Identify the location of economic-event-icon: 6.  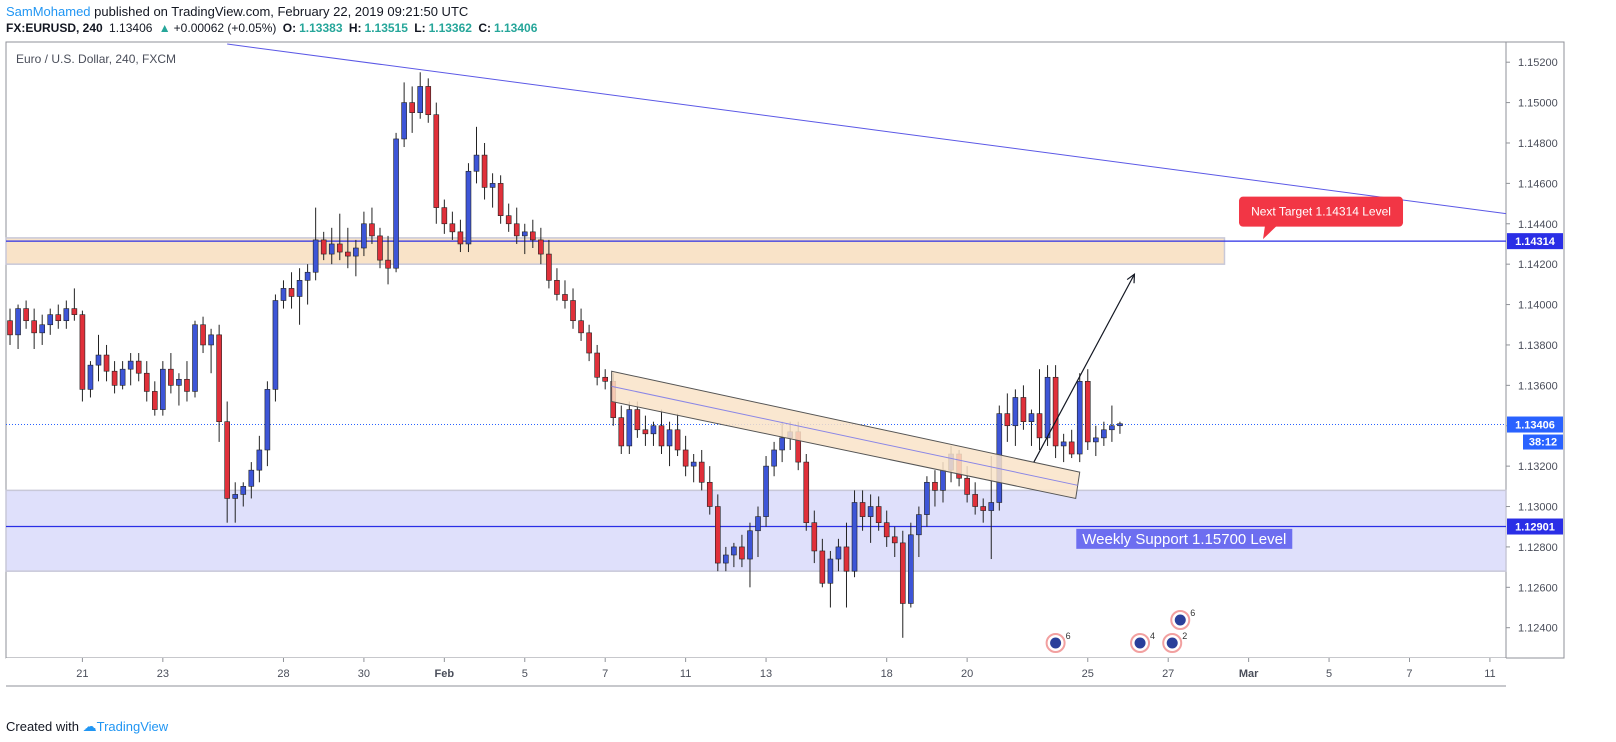
(1058, 642).